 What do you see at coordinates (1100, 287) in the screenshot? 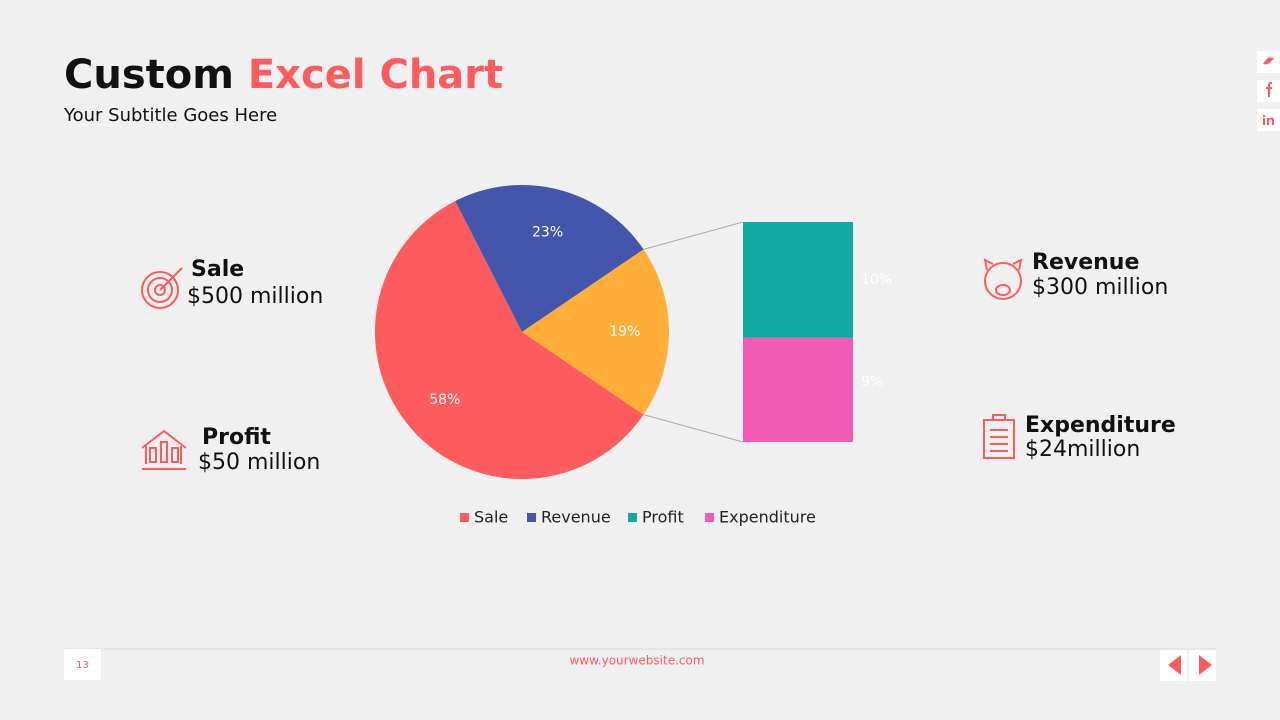
I see `stat-value: $300 million` at bounding box center [1100, 287].